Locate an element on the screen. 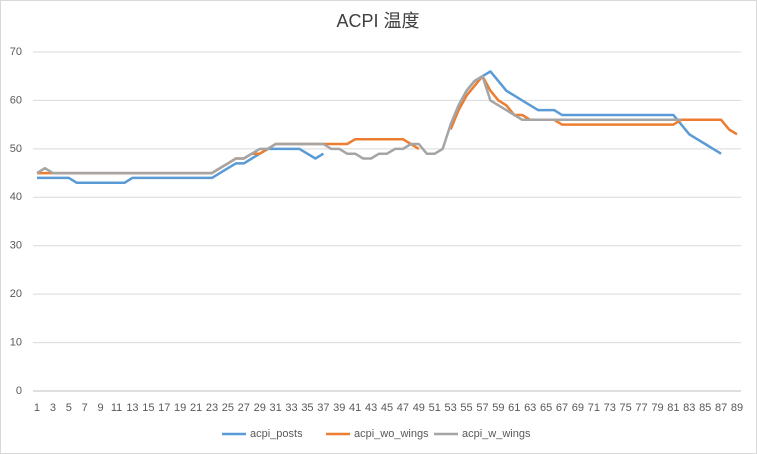  x-tick-label: 39 is located at coordinates (339, 408).